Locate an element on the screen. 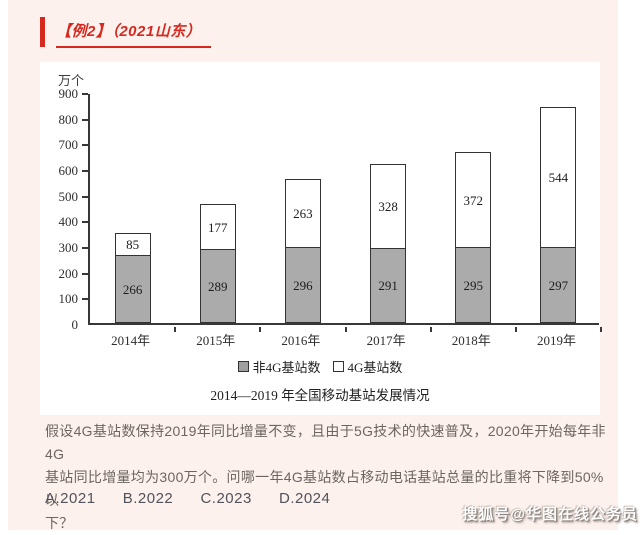  bar-segment-4g: 372 is located at coordinates (473, 199).